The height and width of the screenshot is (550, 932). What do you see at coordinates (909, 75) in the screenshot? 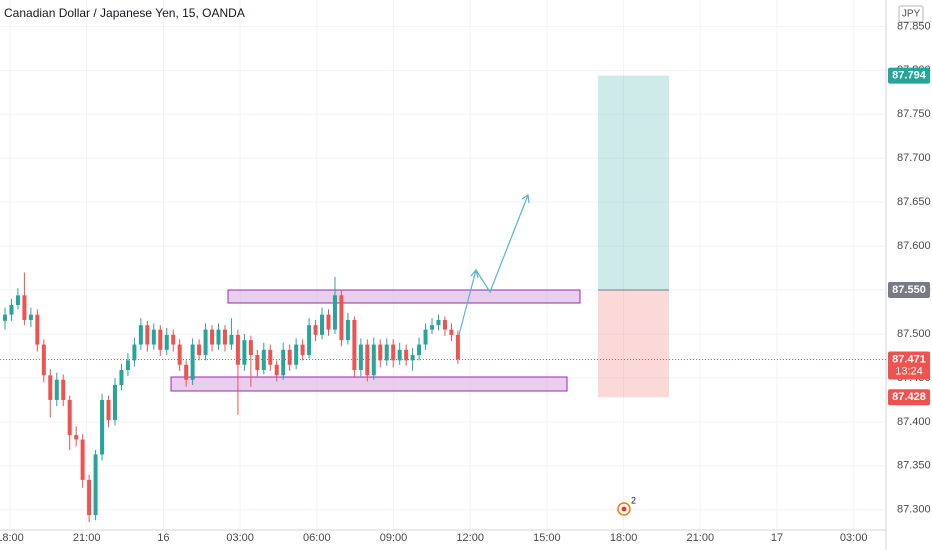
I see `target-price-label-box` at bounding box center [909, 75].